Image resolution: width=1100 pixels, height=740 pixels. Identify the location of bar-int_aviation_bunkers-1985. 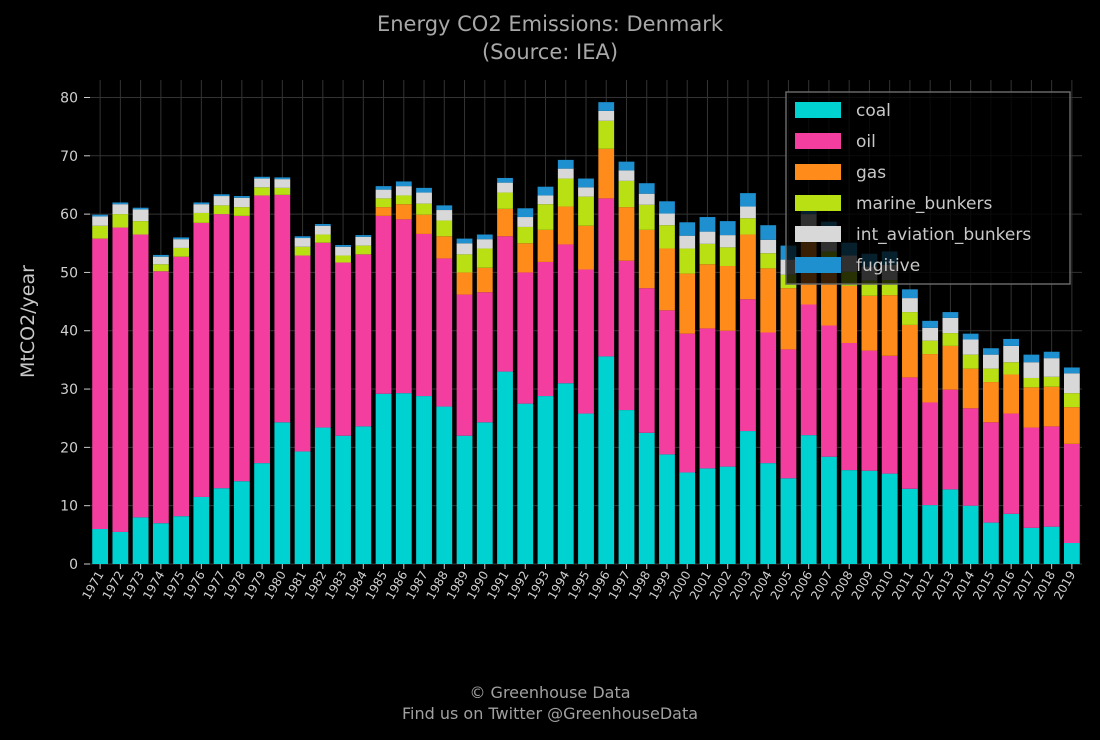
(383, 194).